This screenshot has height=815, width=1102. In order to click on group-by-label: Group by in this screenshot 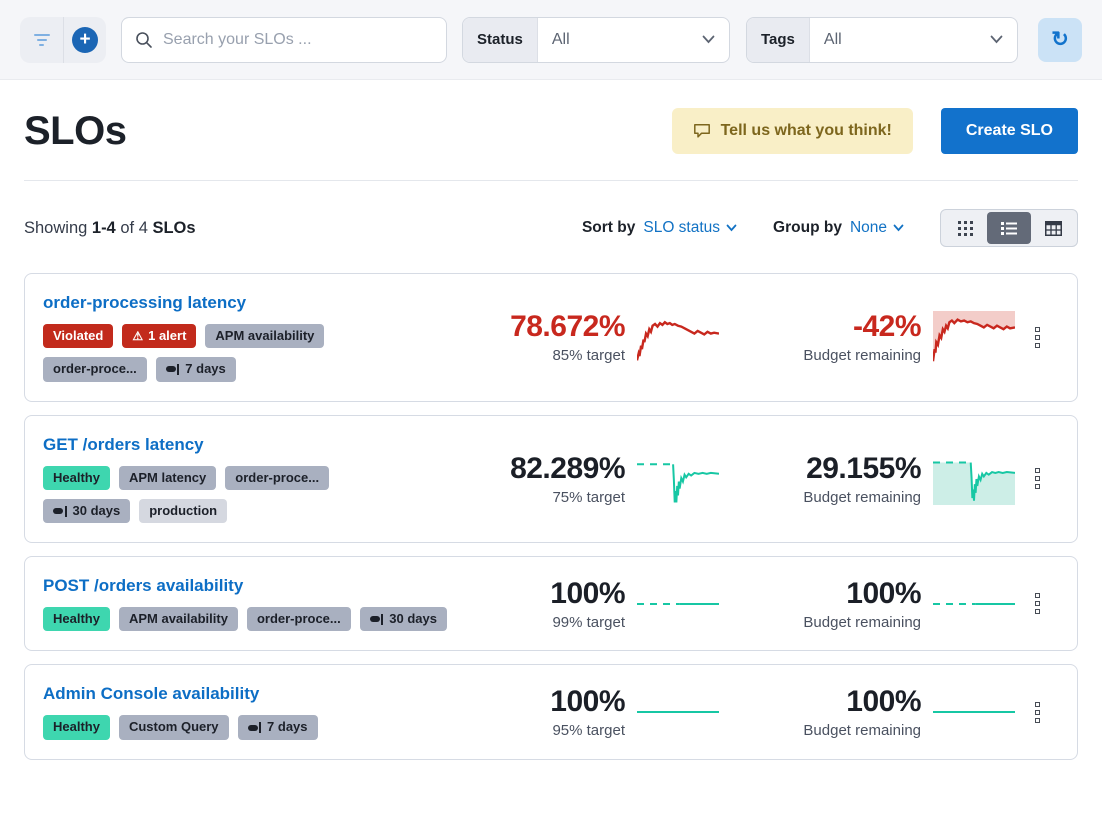, I will do `click(807, 227)`.